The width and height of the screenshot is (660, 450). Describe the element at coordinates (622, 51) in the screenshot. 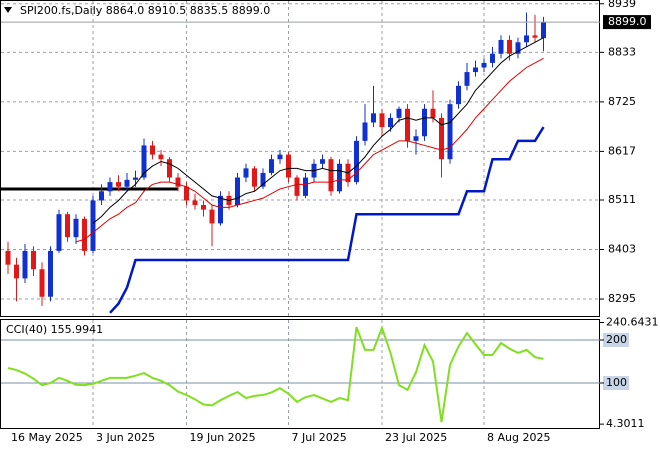

I see `y-tick-label: 8833` at that location.